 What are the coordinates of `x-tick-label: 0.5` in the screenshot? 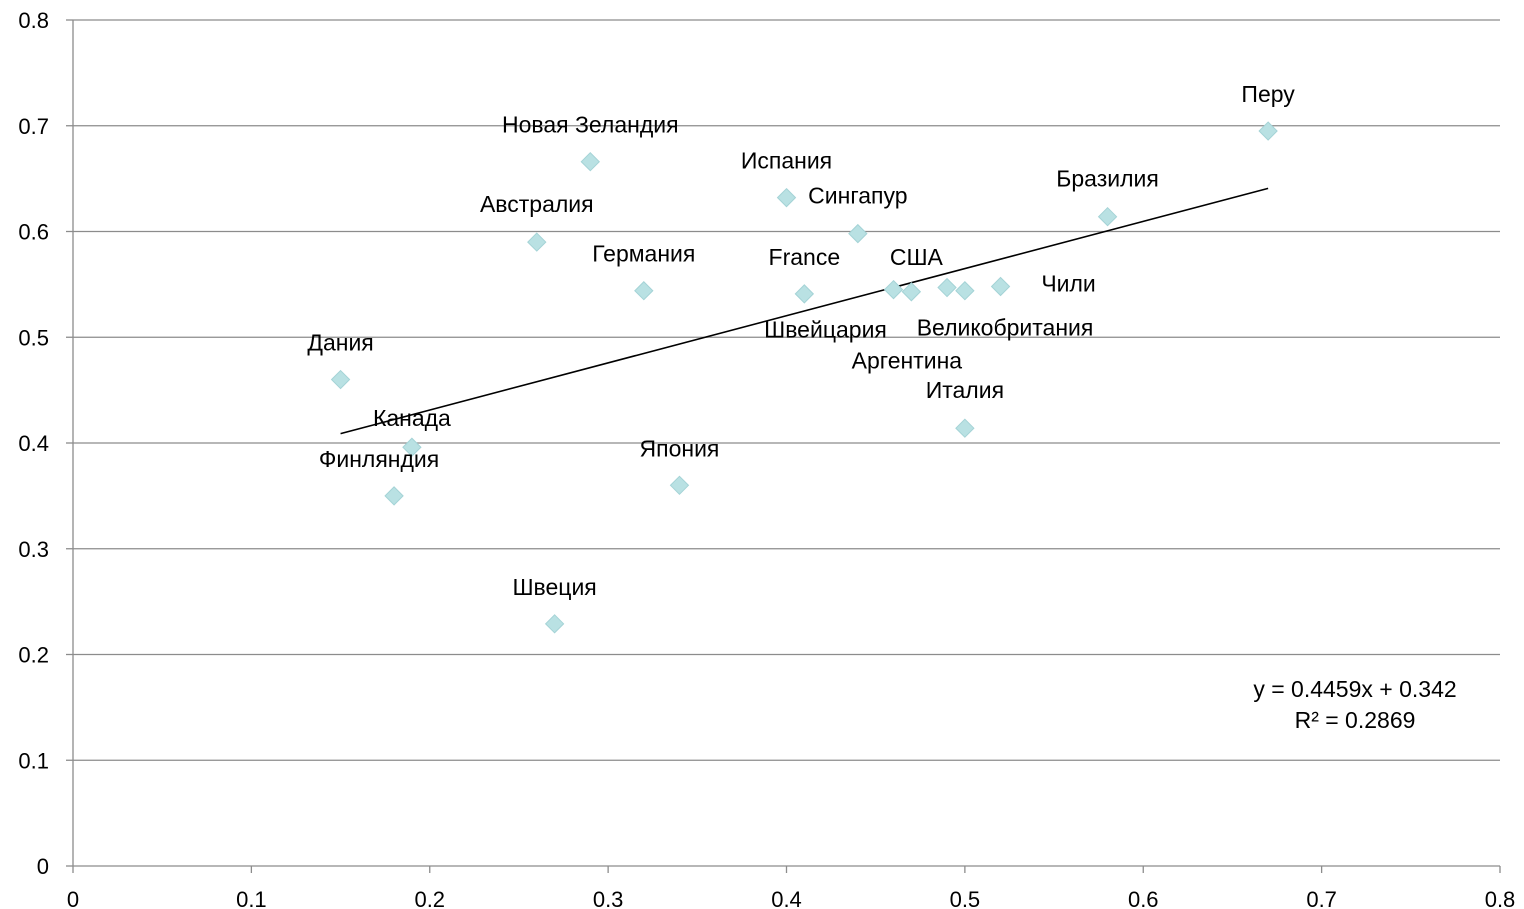 It's located at (965, 898).